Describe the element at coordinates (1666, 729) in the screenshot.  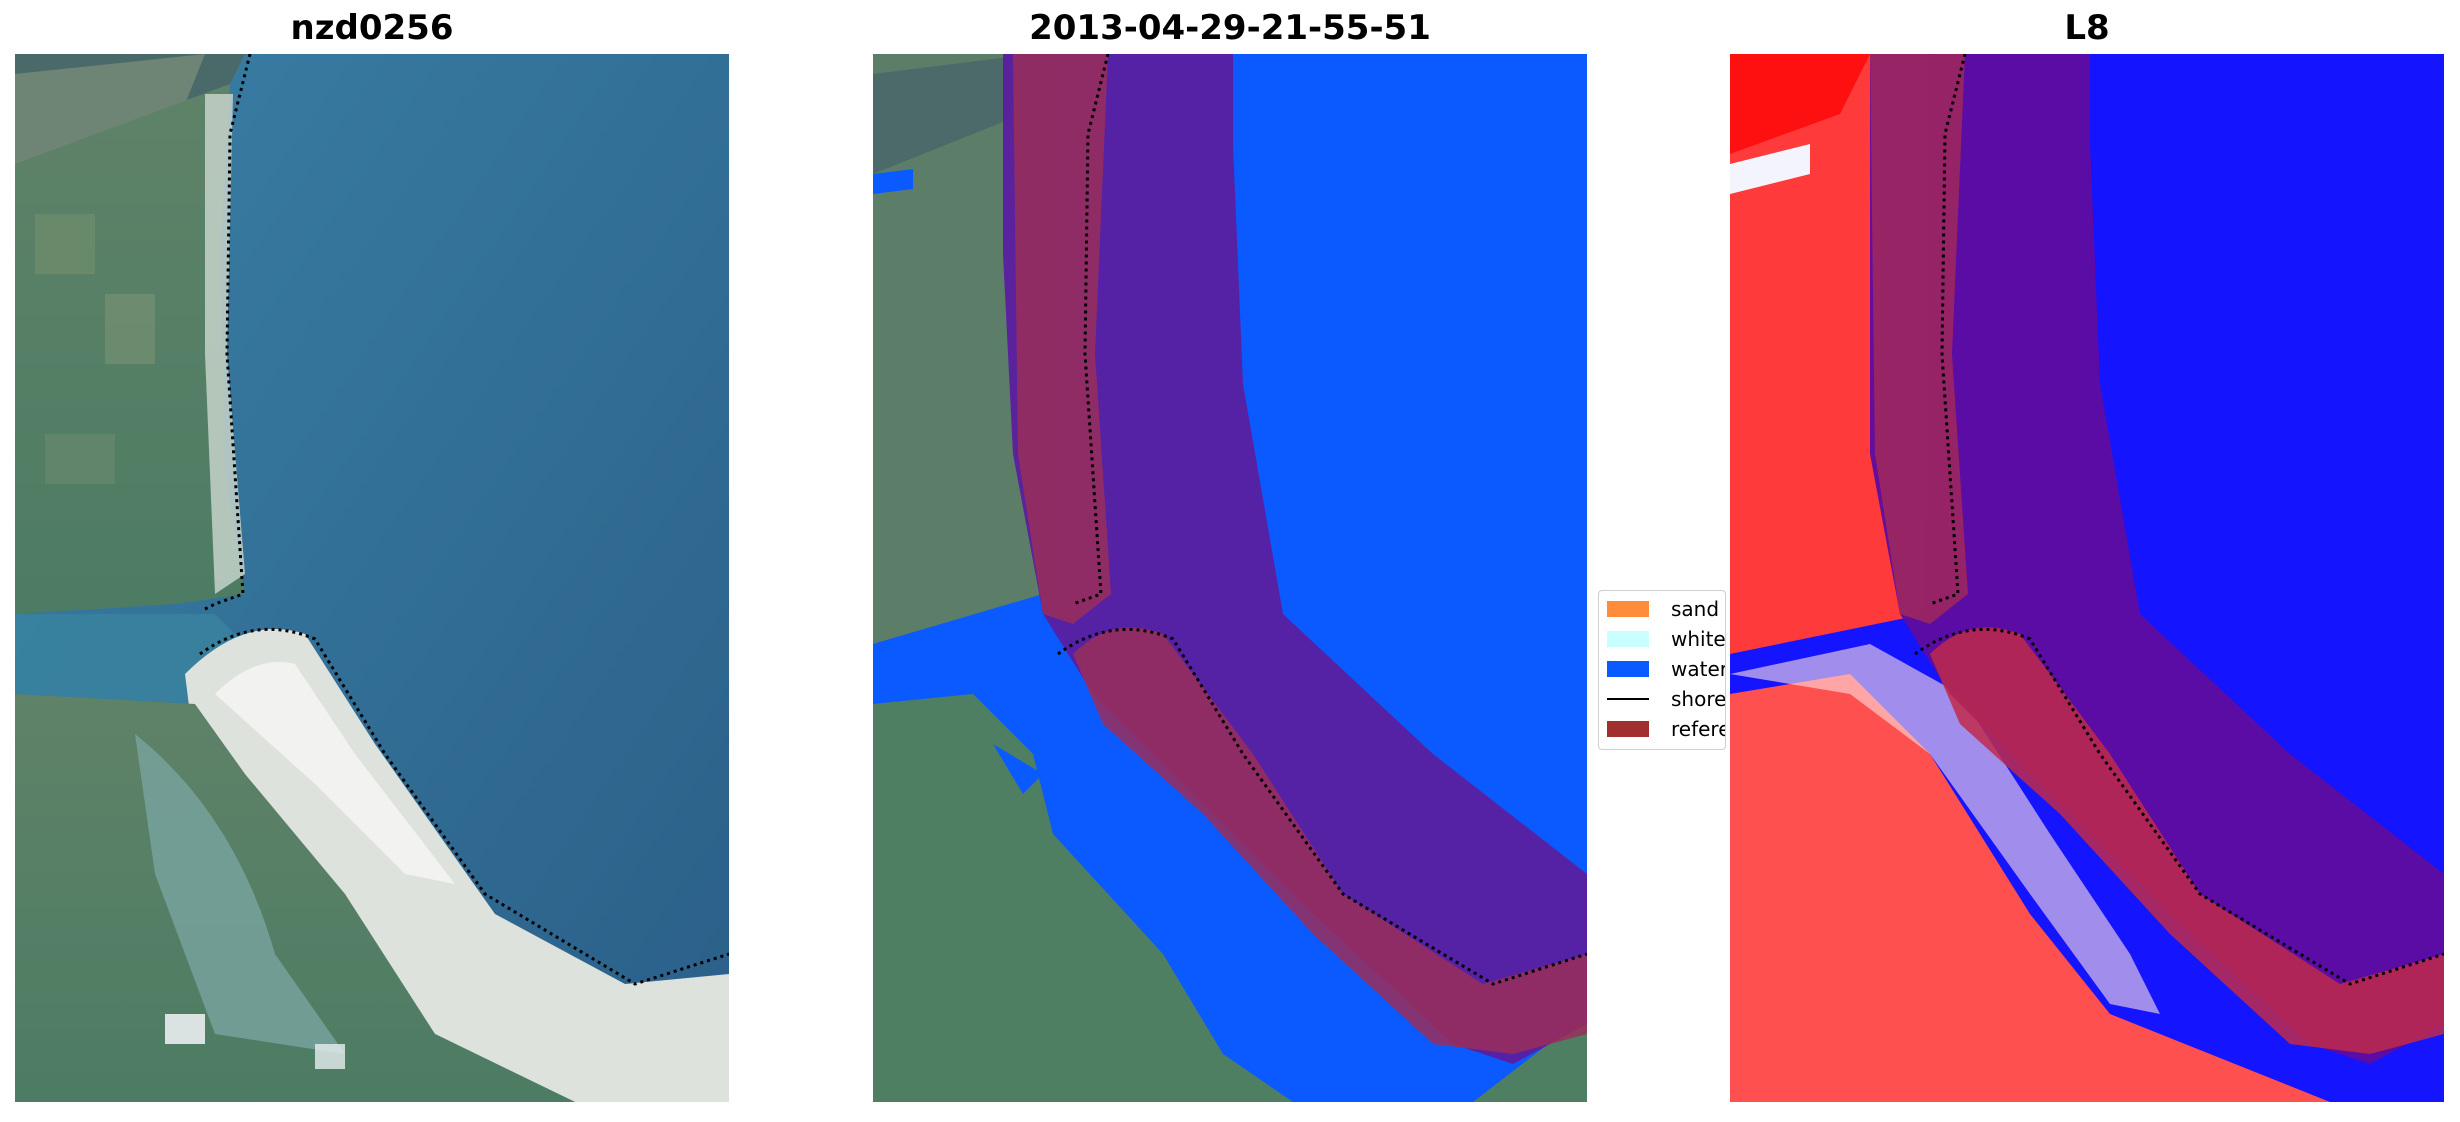
I see `legend-item-reference: referen` at that location.